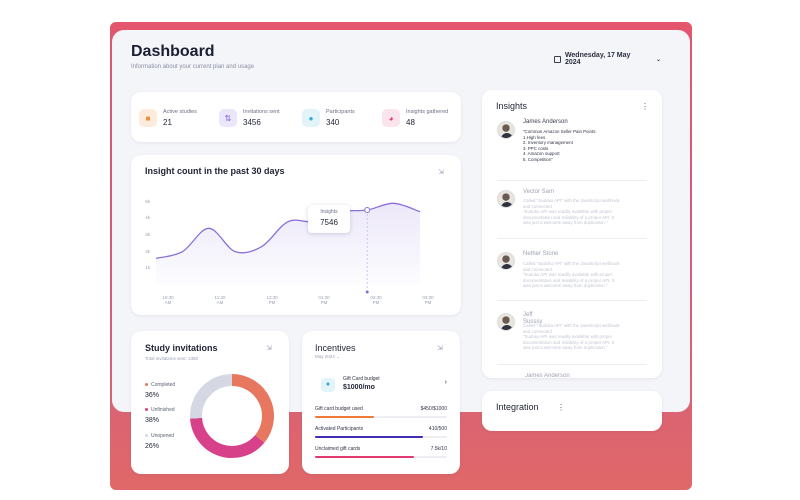 Image resolution: width=800 pixels, height=500 pixels. Describe the element at coordinates (160, 415) in the screenshot. I see `legend-unfinished: Unfinished 38%` at that location.